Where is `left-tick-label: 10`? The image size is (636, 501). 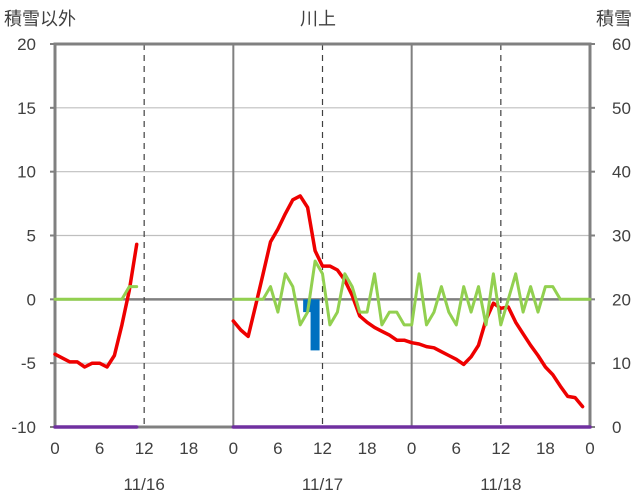
left-tick-label: 10 is located at coordinates (26, 172).